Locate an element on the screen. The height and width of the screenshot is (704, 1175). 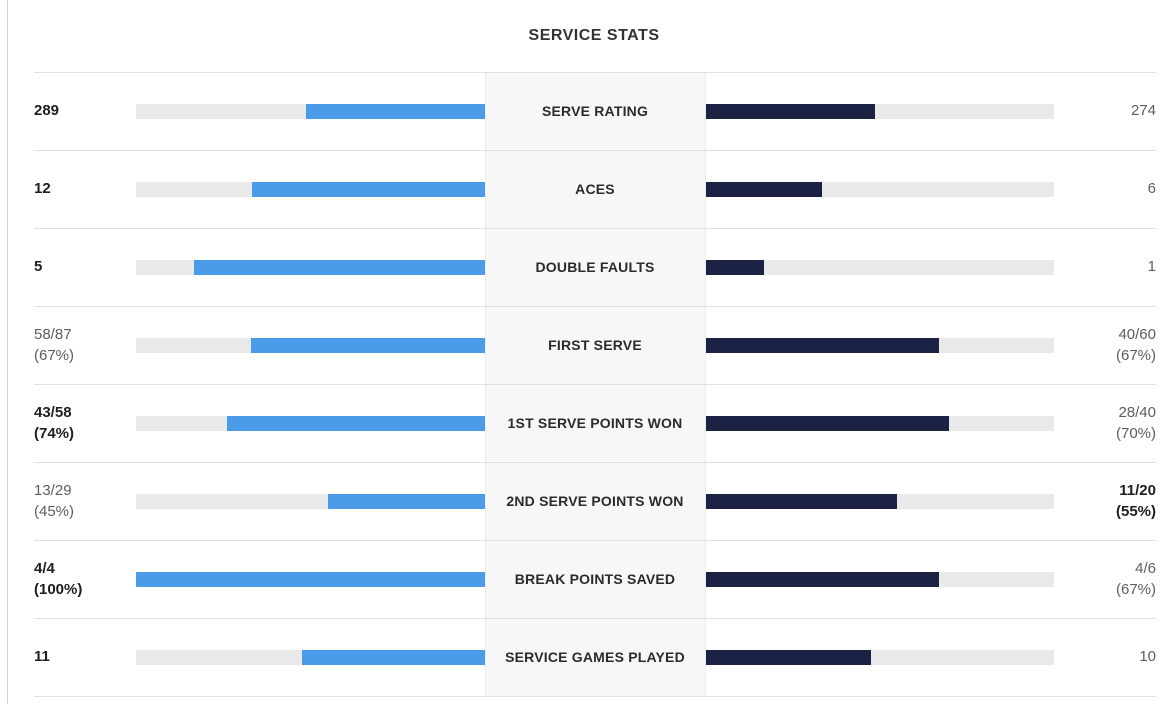
stat-label: ACES is located at coordinates (595, 188).